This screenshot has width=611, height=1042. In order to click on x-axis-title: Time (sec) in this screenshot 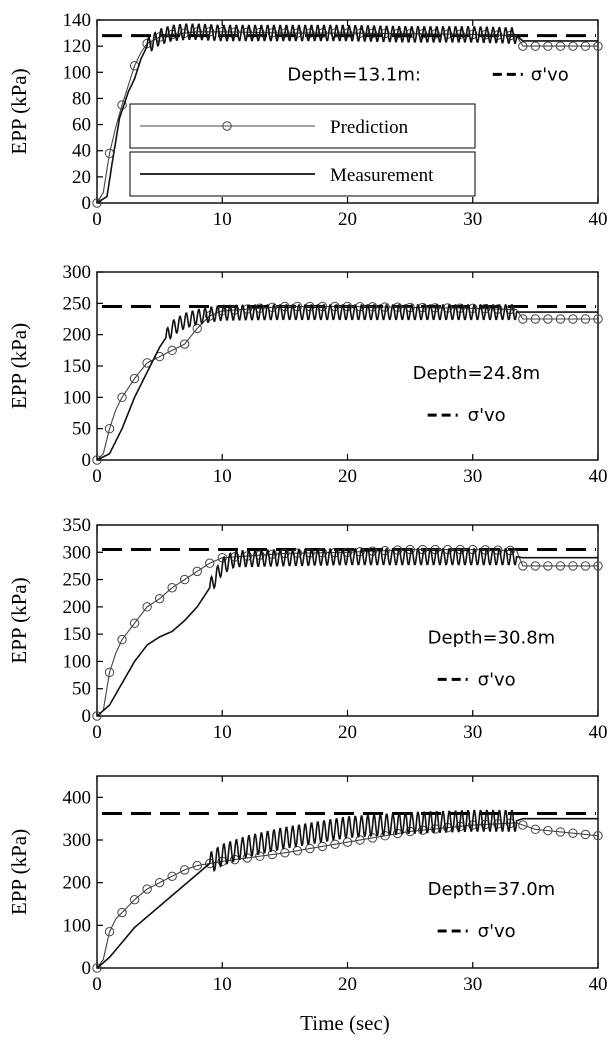, I will do `click(345, 1023)`.